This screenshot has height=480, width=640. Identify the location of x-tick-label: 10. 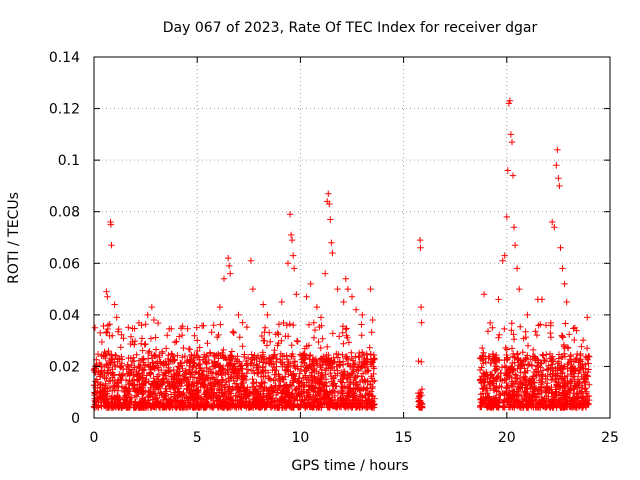
(300, 438).